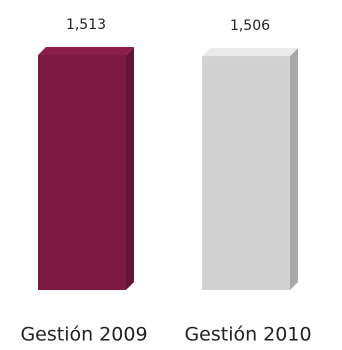  Describe the element at coordinates (83, 335) in the screenshot. I see `category-label: Gestión 2009` at that location.